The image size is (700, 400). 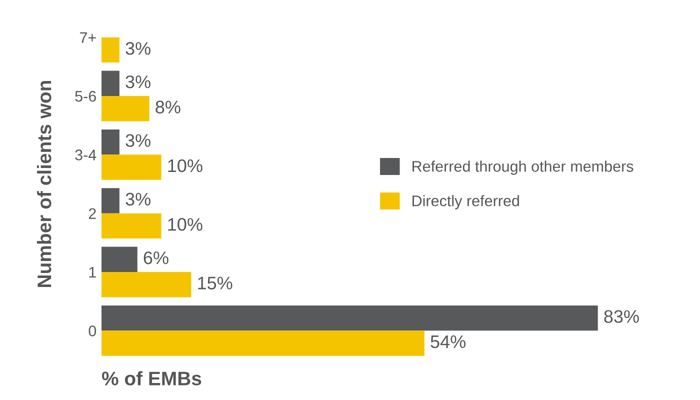 I want to click on data-label: 8%, so click(x=168, y=107).